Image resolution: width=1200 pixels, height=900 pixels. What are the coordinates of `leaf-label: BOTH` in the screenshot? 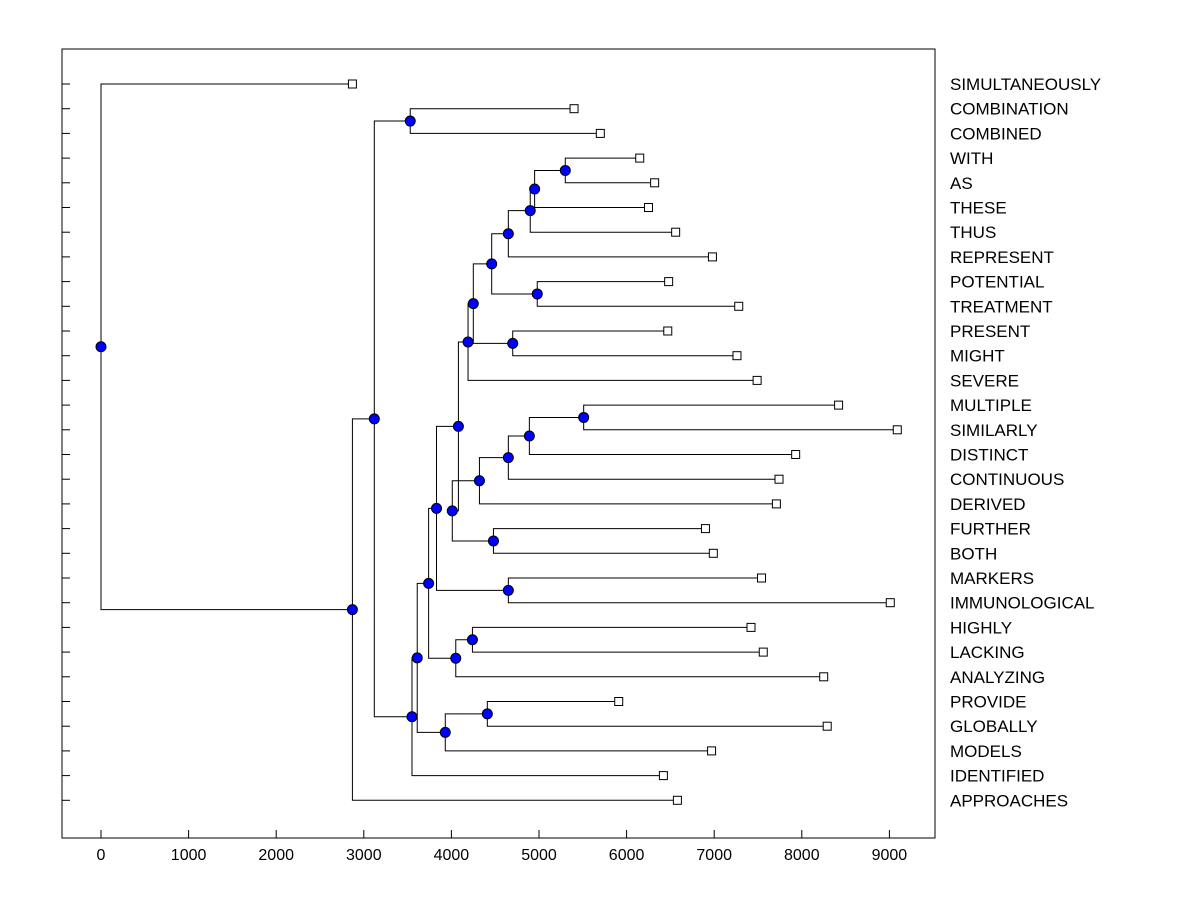 It's located at (973, 553).